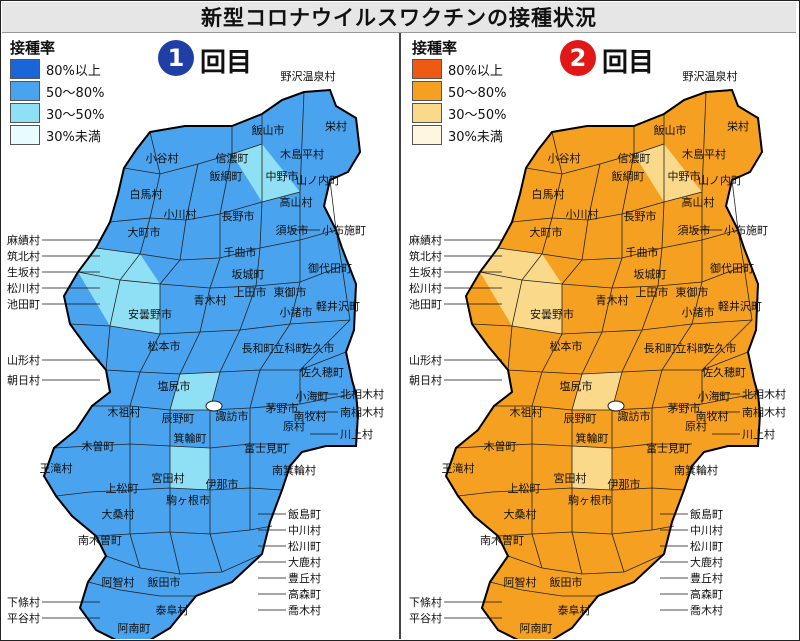 The width and height of the screenshot is (800, 641). What do you see at coordinates (338, 306) in the screenshot?
I see `place-label-karuizawa: 軽井沢町` at bounding box center [338, 306].